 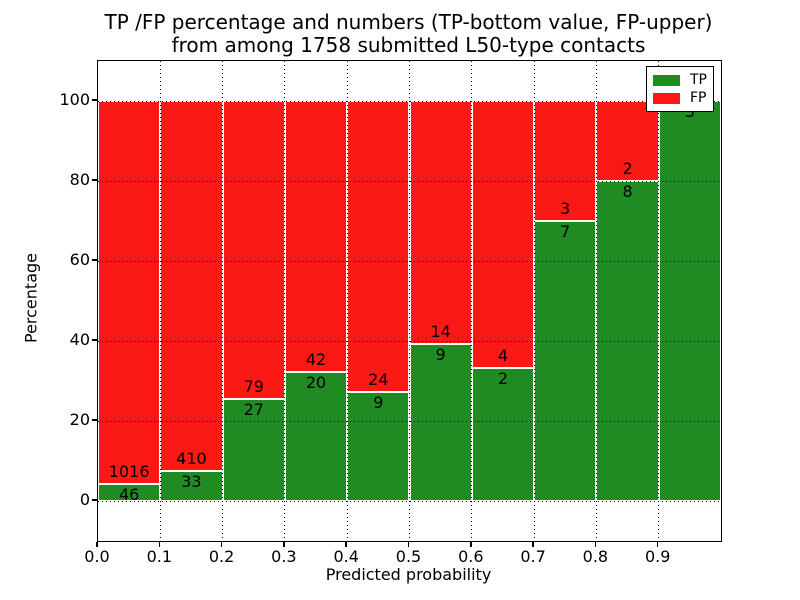 I want to click on legend-row: TP, so click(x=683, y=80).